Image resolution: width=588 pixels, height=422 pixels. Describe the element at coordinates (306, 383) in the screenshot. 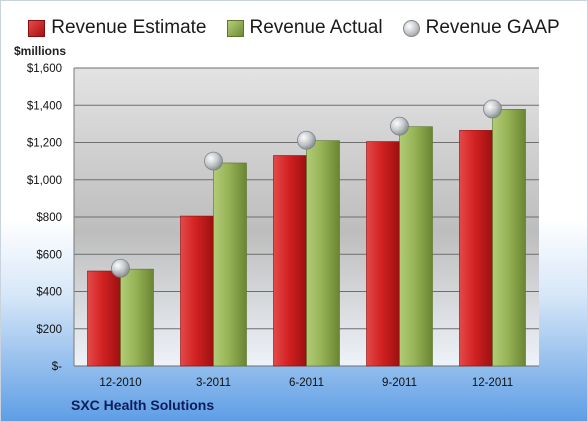

I see `x-tick-label: 6-2011` at that location.